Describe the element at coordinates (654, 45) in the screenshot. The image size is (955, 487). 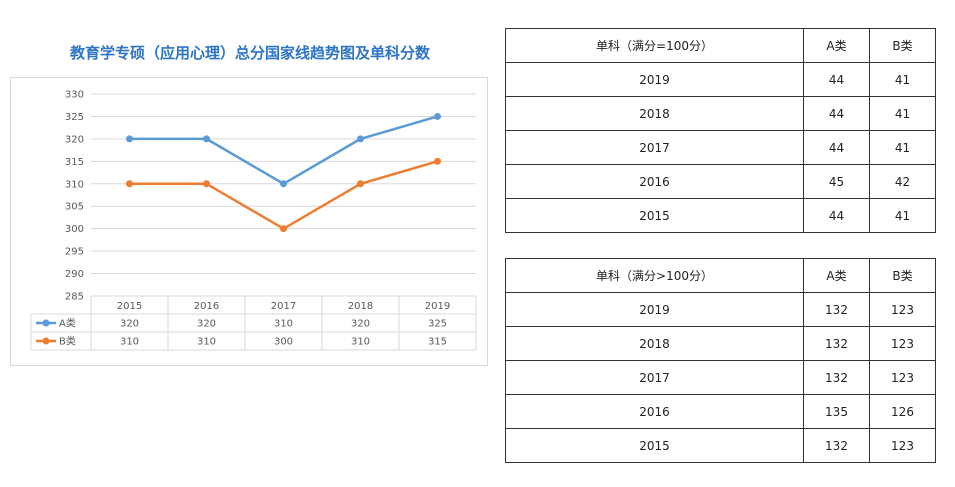
I see `header-subject: 单科（满分=100分）` at that location.